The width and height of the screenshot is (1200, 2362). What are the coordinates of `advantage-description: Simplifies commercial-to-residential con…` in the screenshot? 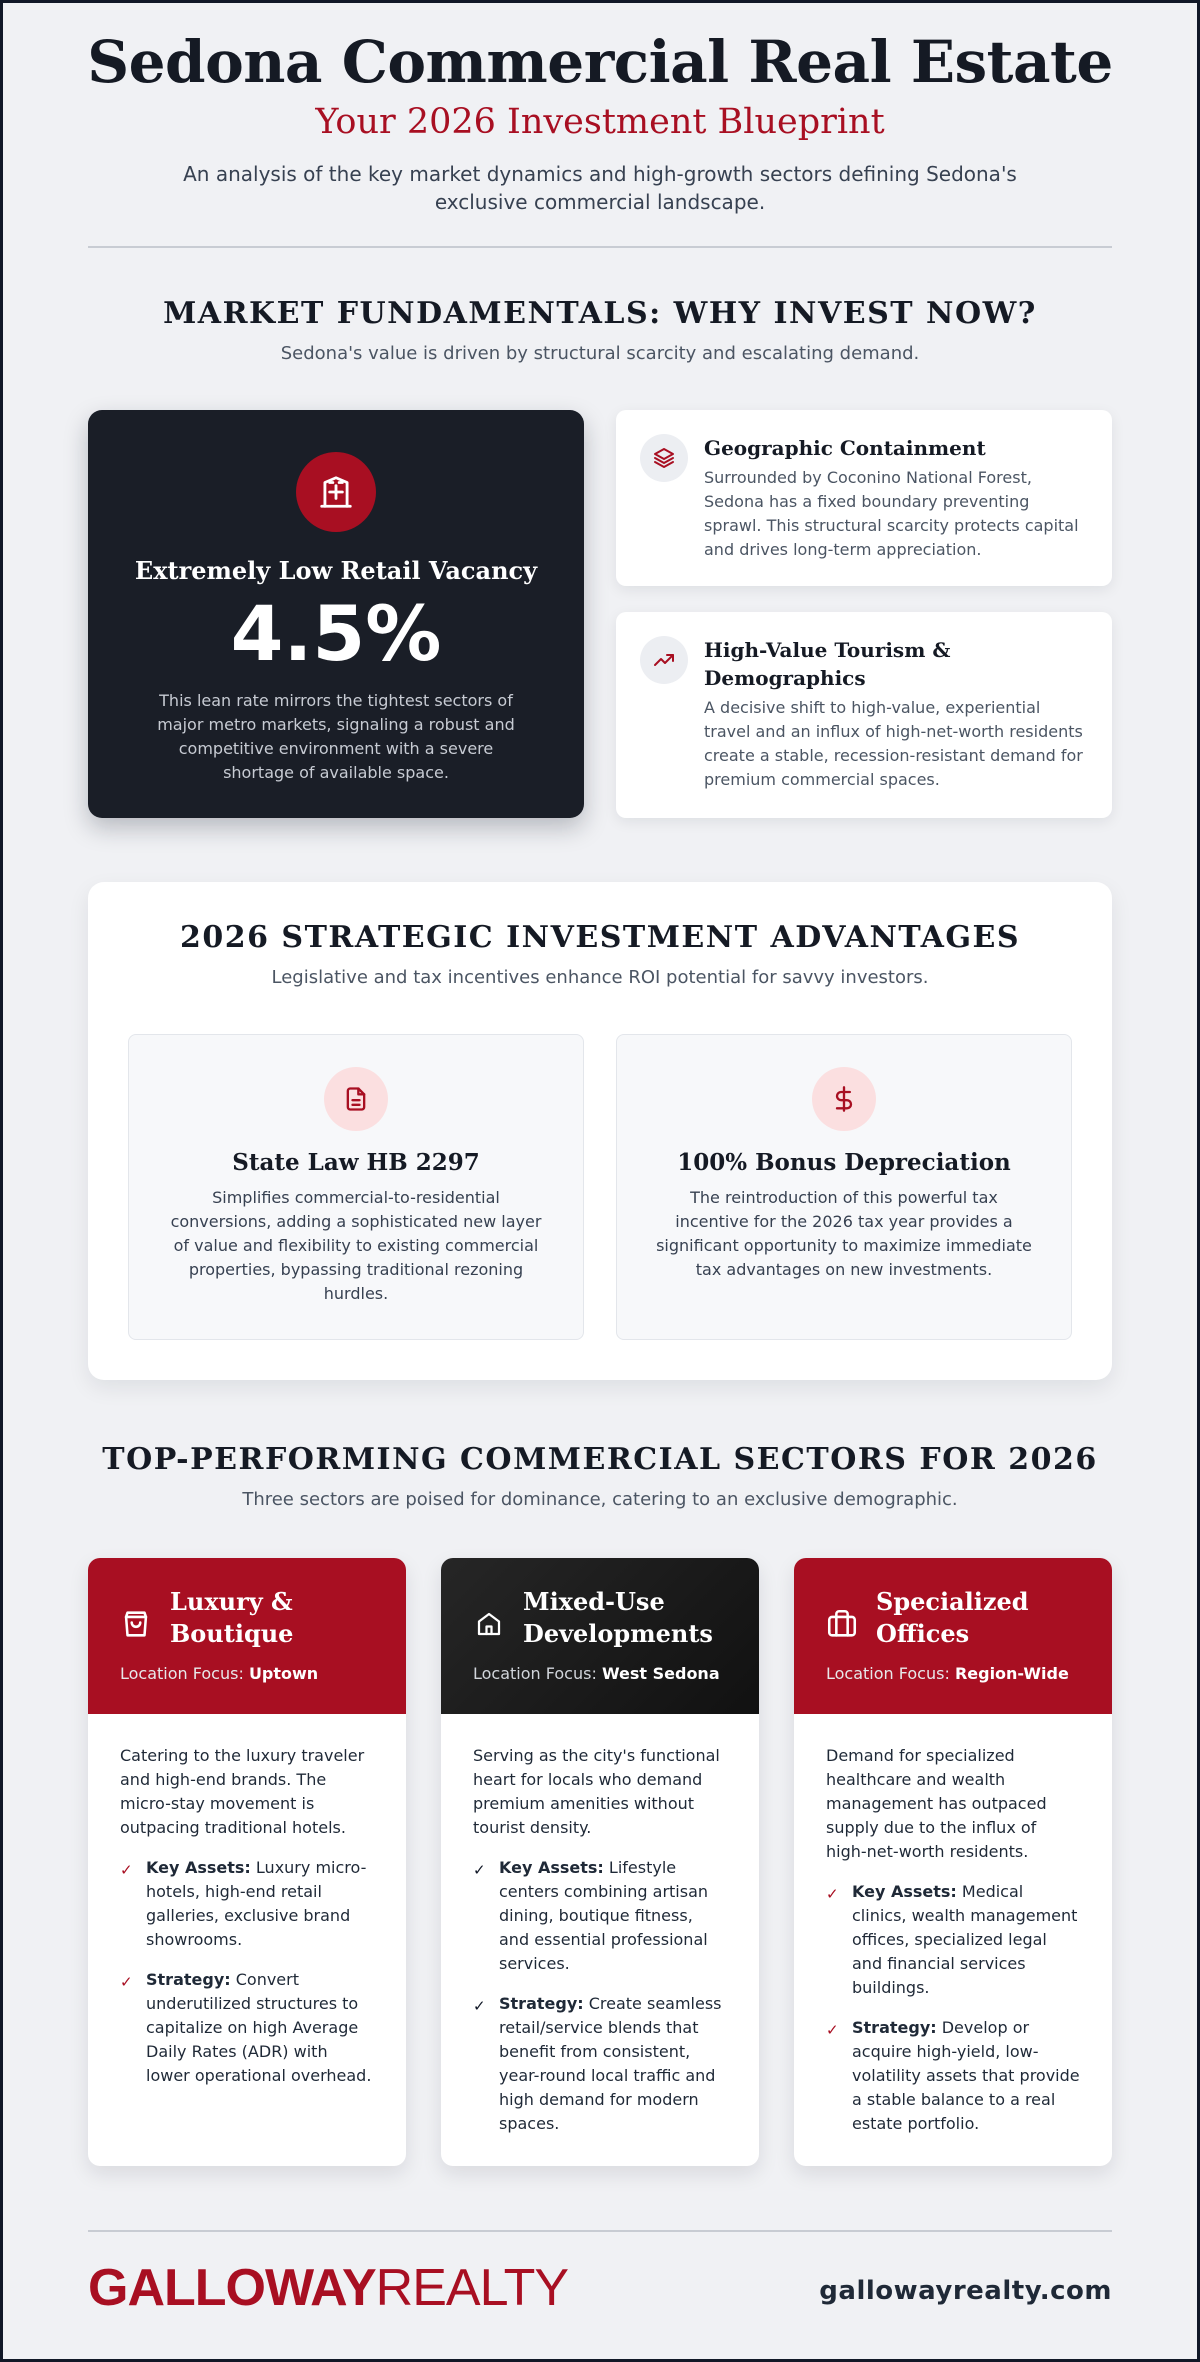 It's located at (356, 1245).